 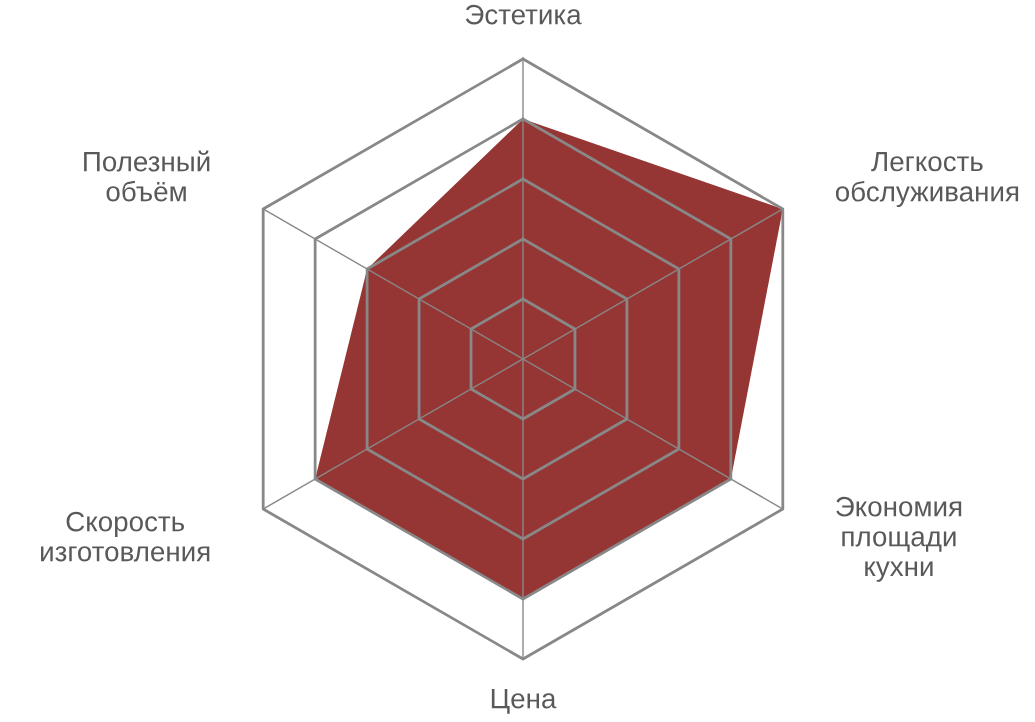 What do you see at coordinates (523, 14) in the screenshot?
I see `spoke-label: Эстетика` at bounding box center [523, 14].